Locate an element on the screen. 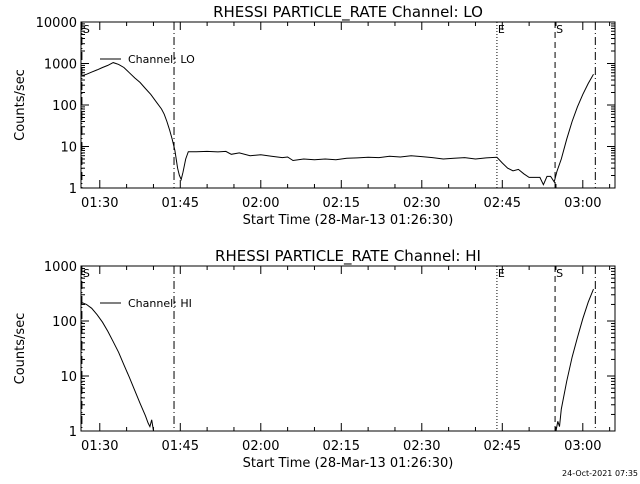 The height and width of the screenshot is (484, 640). x-tick-label-0: 02:15 is located at coordinates (341, 203).